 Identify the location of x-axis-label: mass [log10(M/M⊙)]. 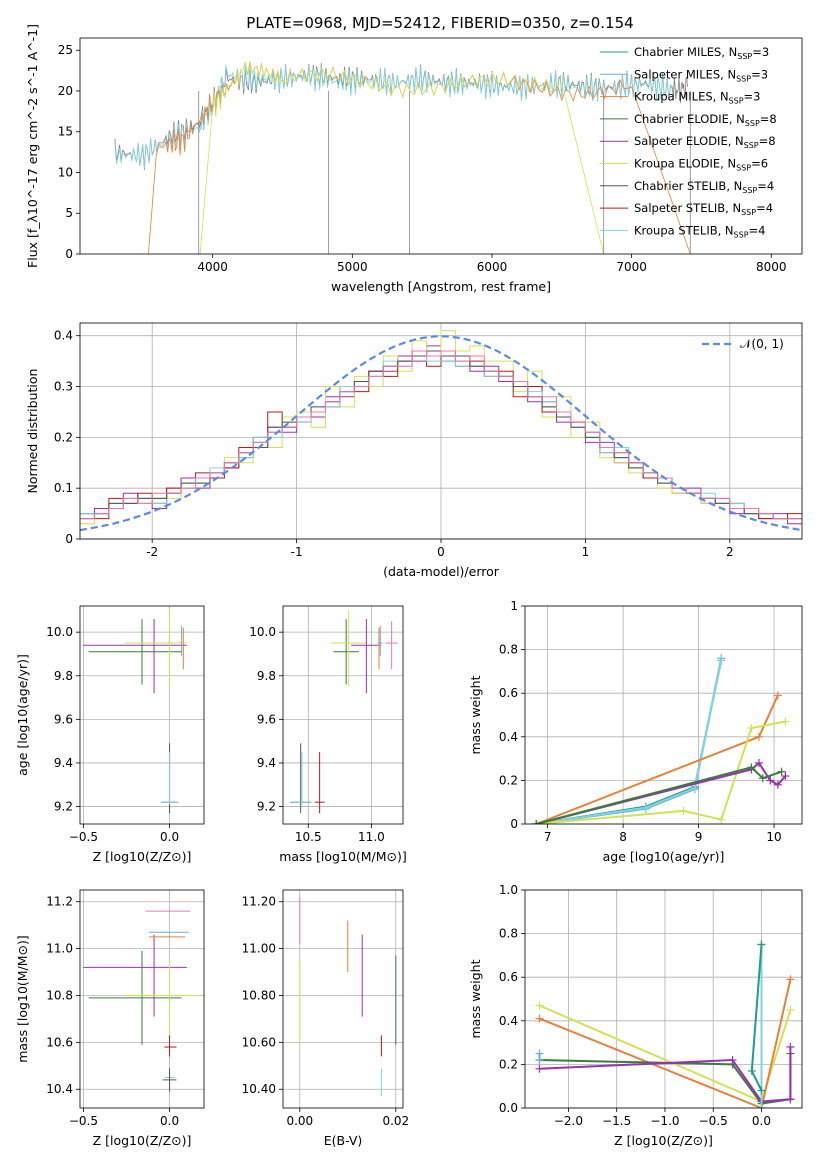
(343, 856).